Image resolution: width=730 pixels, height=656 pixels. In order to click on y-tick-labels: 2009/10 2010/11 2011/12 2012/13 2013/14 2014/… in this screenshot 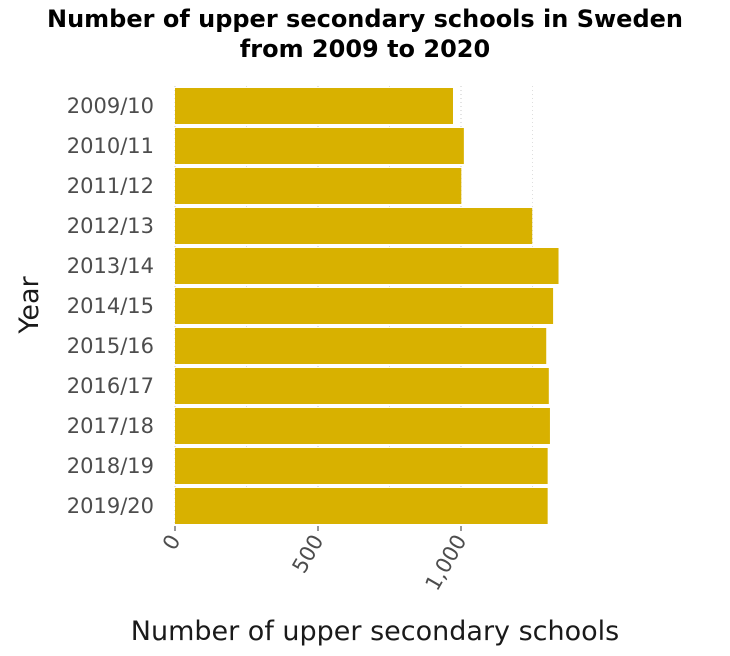, I will do `click(110, 306)`.